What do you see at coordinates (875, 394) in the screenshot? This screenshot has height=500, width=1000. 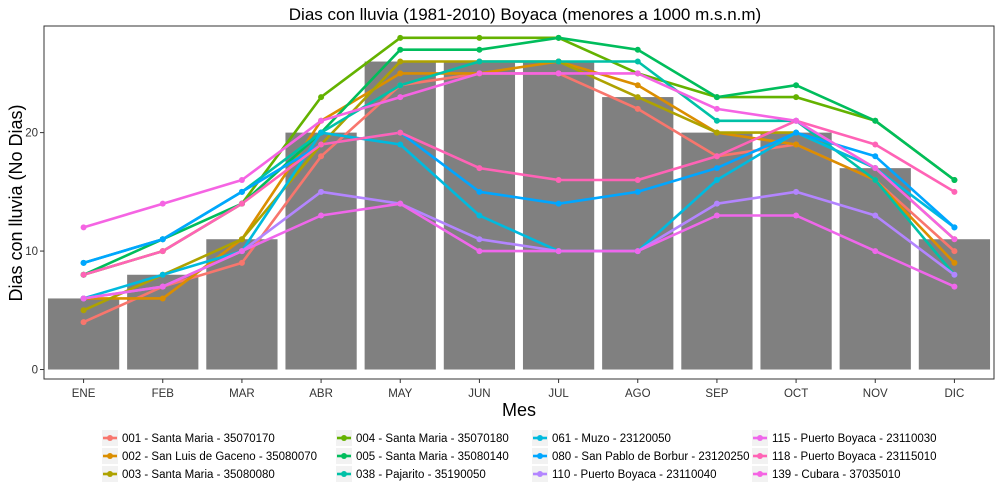 I see `x-tick-label-nov: NOV` at bounding box center [875, 394].